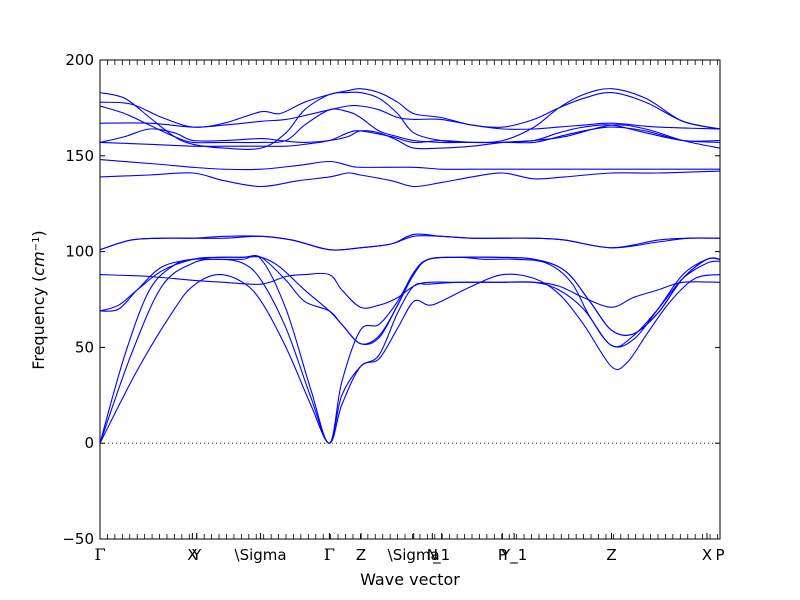 Image resolution: width=800 pixels, height=600 pixels. What do you see at coordinates (79, 60) in the screenshot?
I see `y-tick-label: 200` at bounding box center [79, 60].